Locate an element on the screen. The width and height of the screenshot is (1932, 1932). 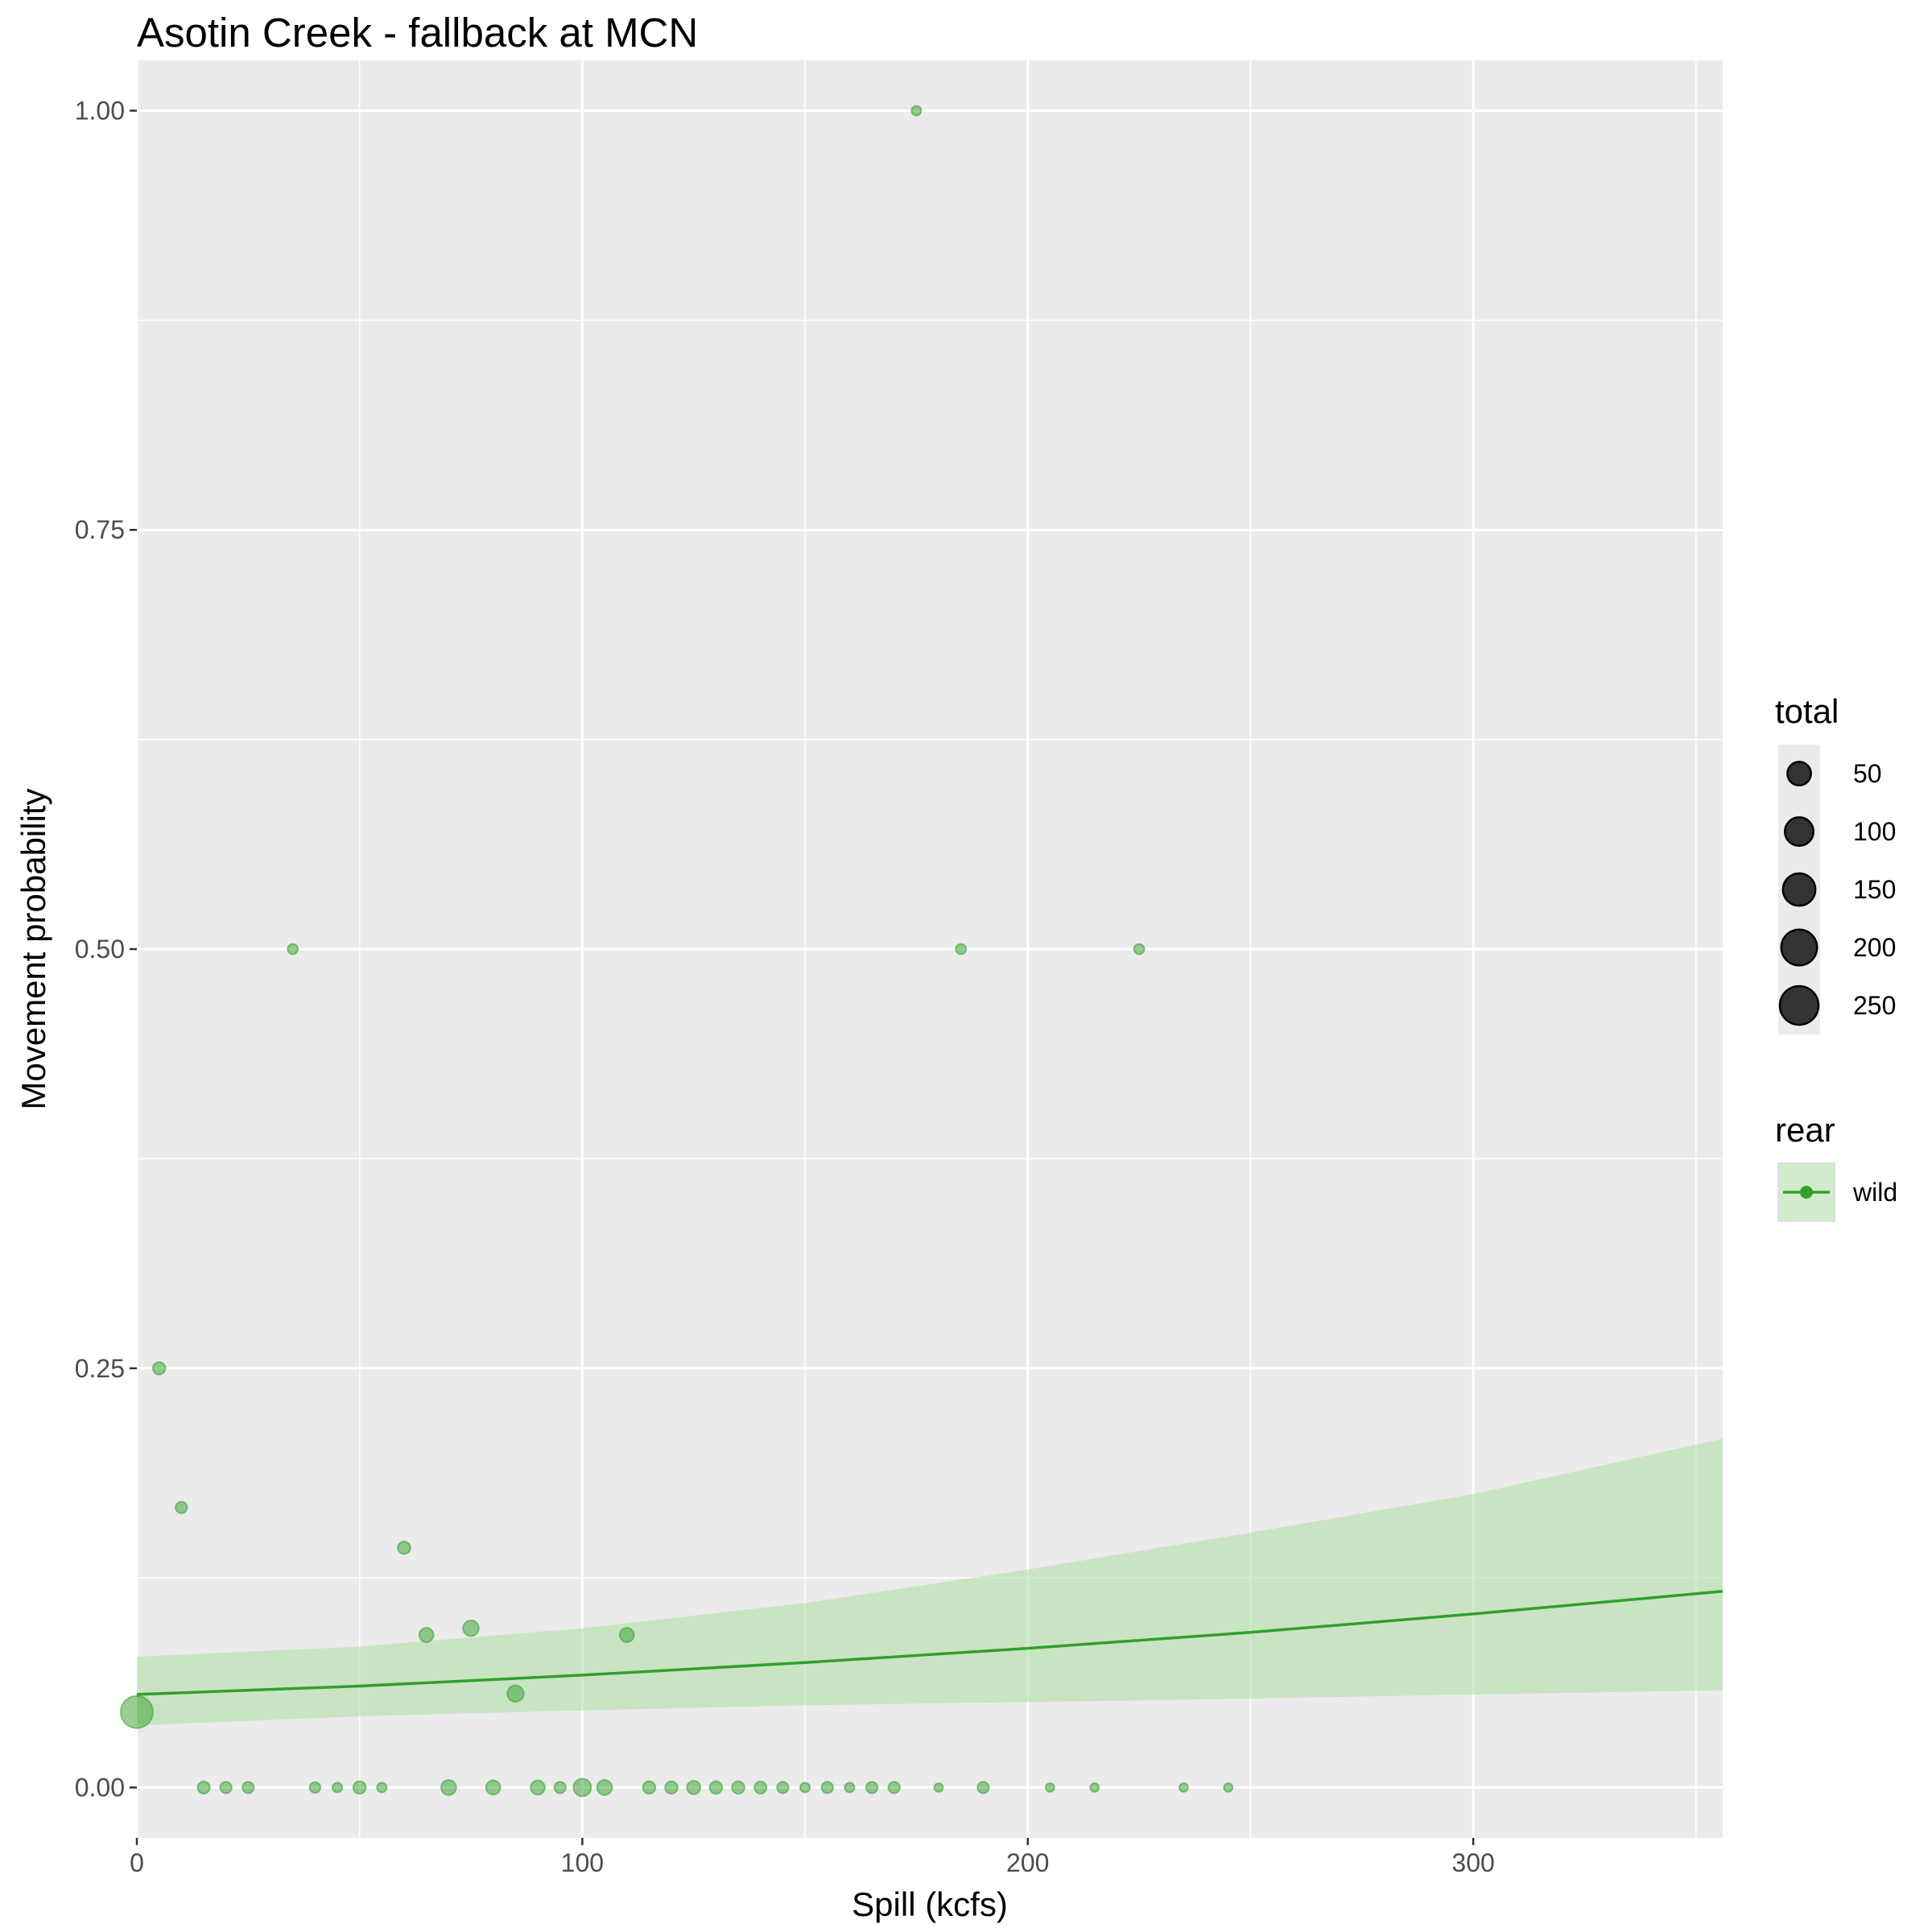
legend: total 50 100 150 200 250 rear wild is located at coordinates (1836, 957).